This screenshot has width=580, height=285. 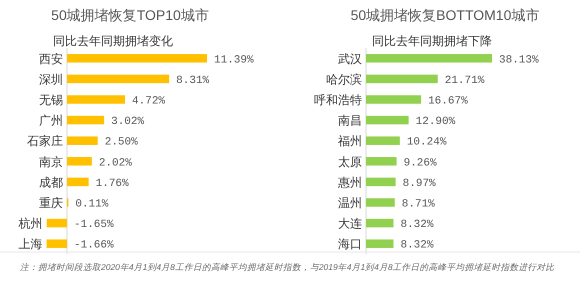 What do you see at coordinates (445, 15) in the screenshot?
I see `chart-title: 50城拥堵恢复BOTTOM10城市` at bounding box center [445, 15].